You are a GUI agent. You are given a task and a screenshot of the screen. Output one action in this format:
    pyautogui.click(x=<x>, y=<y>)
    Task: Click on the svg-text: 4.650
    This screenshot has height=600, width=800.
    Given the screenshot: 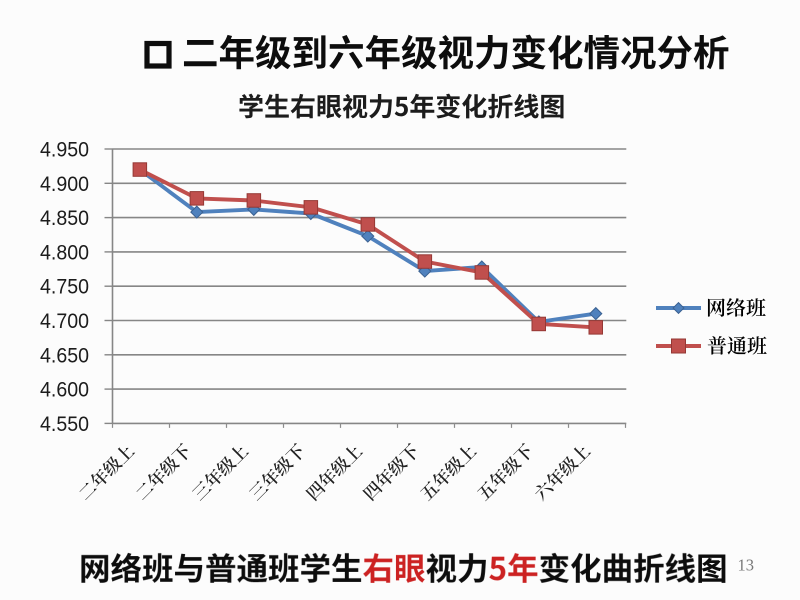 What is the action you would take?
    pyautogui.click(x=64, y=355)
    